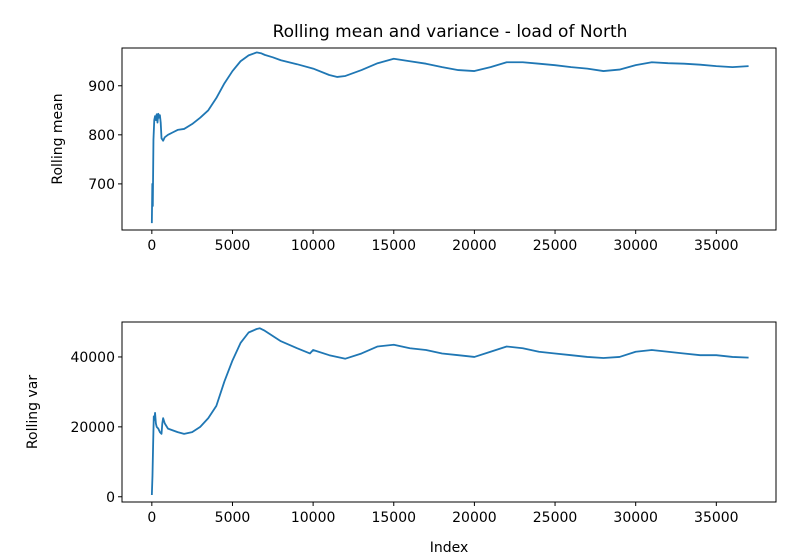 The height and width of the screenshot is (559, 799). What do you see at coordinates (716, 518) in the screenshot?
I see `rolling-var-xtick-label: 35000` at bounding box center [716, 518].